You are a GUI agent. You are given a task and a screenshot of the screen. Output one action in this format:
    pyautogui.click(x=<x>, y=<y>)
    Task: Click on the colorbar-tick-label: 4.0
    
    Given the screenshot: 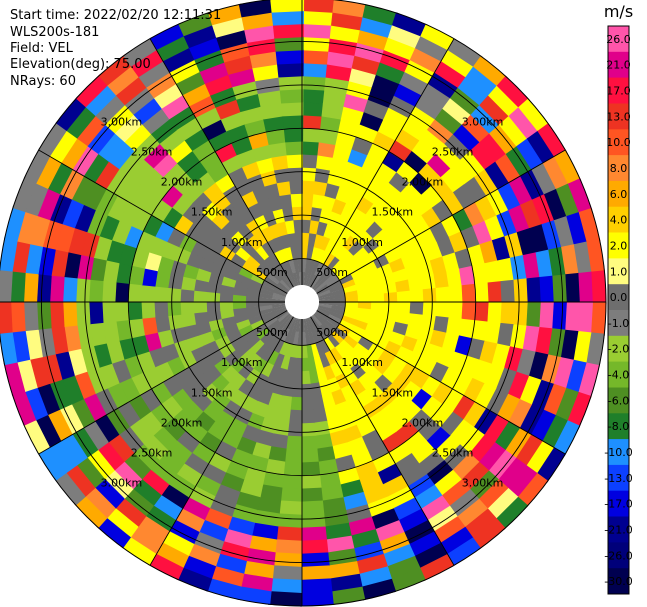 What is the action you would take?
    pyautogui.click(x=619, y=220)
    